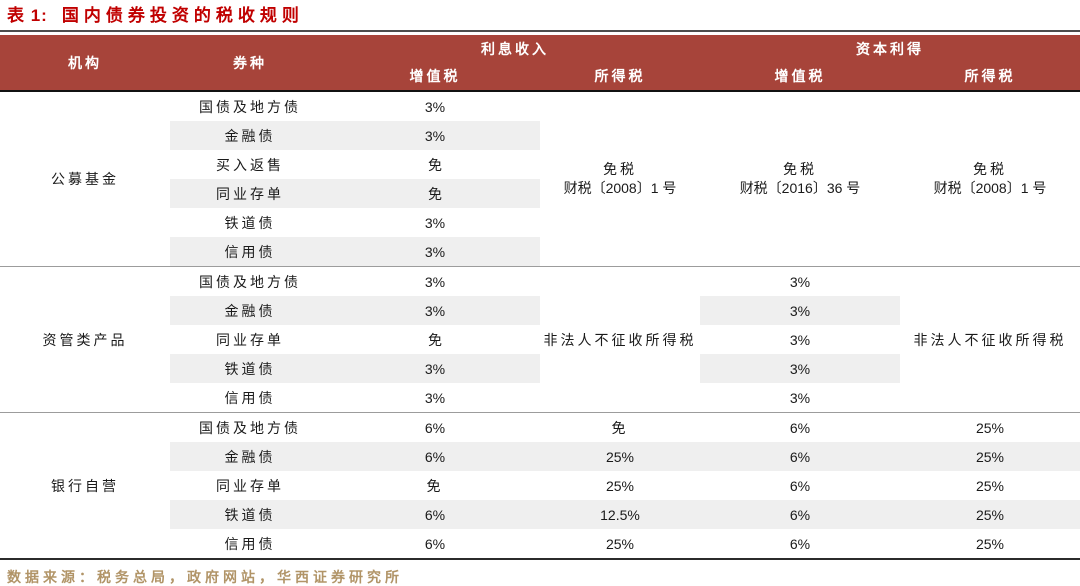 Image resolution: width=1080 pixels, height=586 pixels. Describe the element at coordinates (250, 164) in the screenshot. I see `bond-cell: 买入返售` at that location.